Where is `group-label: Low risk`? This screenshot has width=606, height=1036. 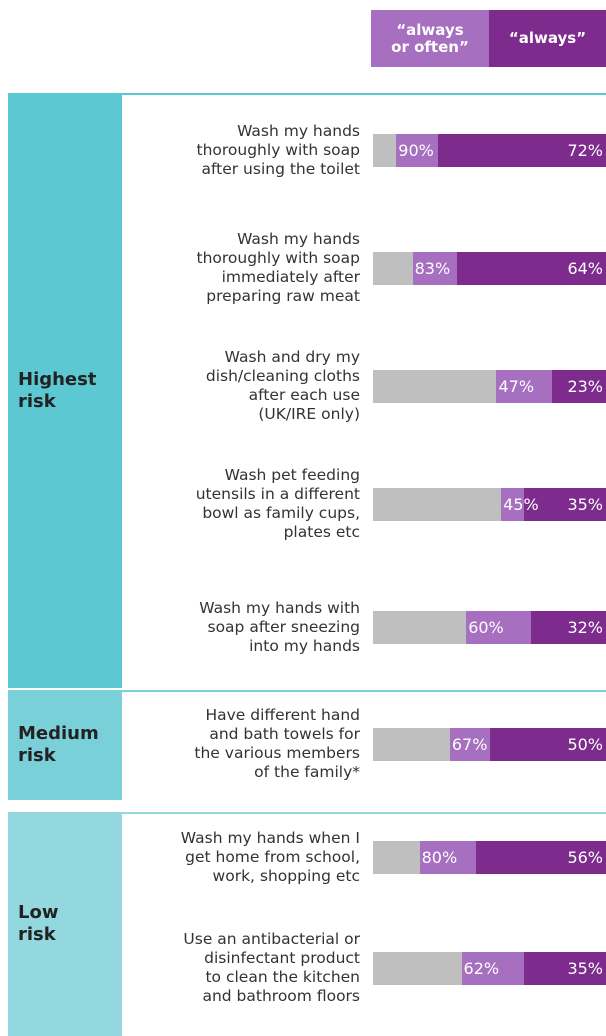 group-label: Low risk is located at coordinates (38, 923).